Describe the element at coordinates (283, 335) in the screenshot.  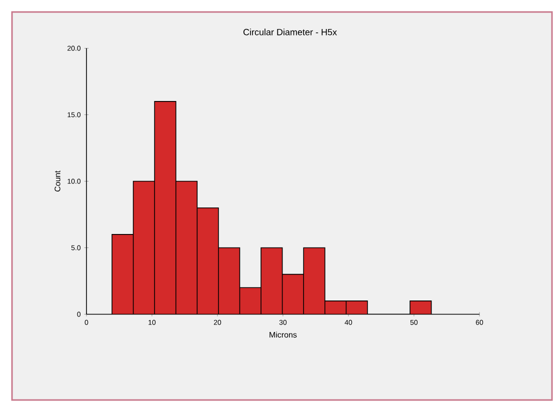
I see `x-axis-title: Microns` at that location.